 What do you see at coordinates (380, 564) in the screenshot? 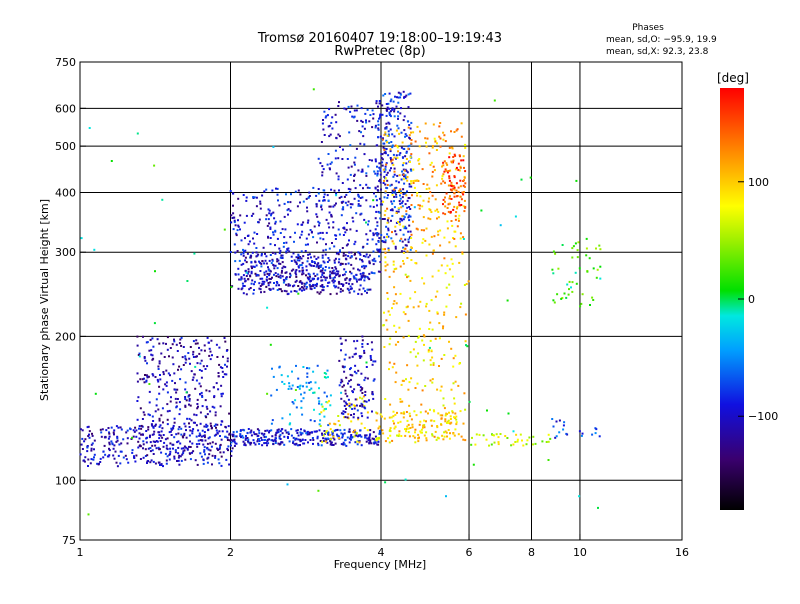
I see `x-axis-label: Frequency [MHz]` at bounding box center [380, 564].